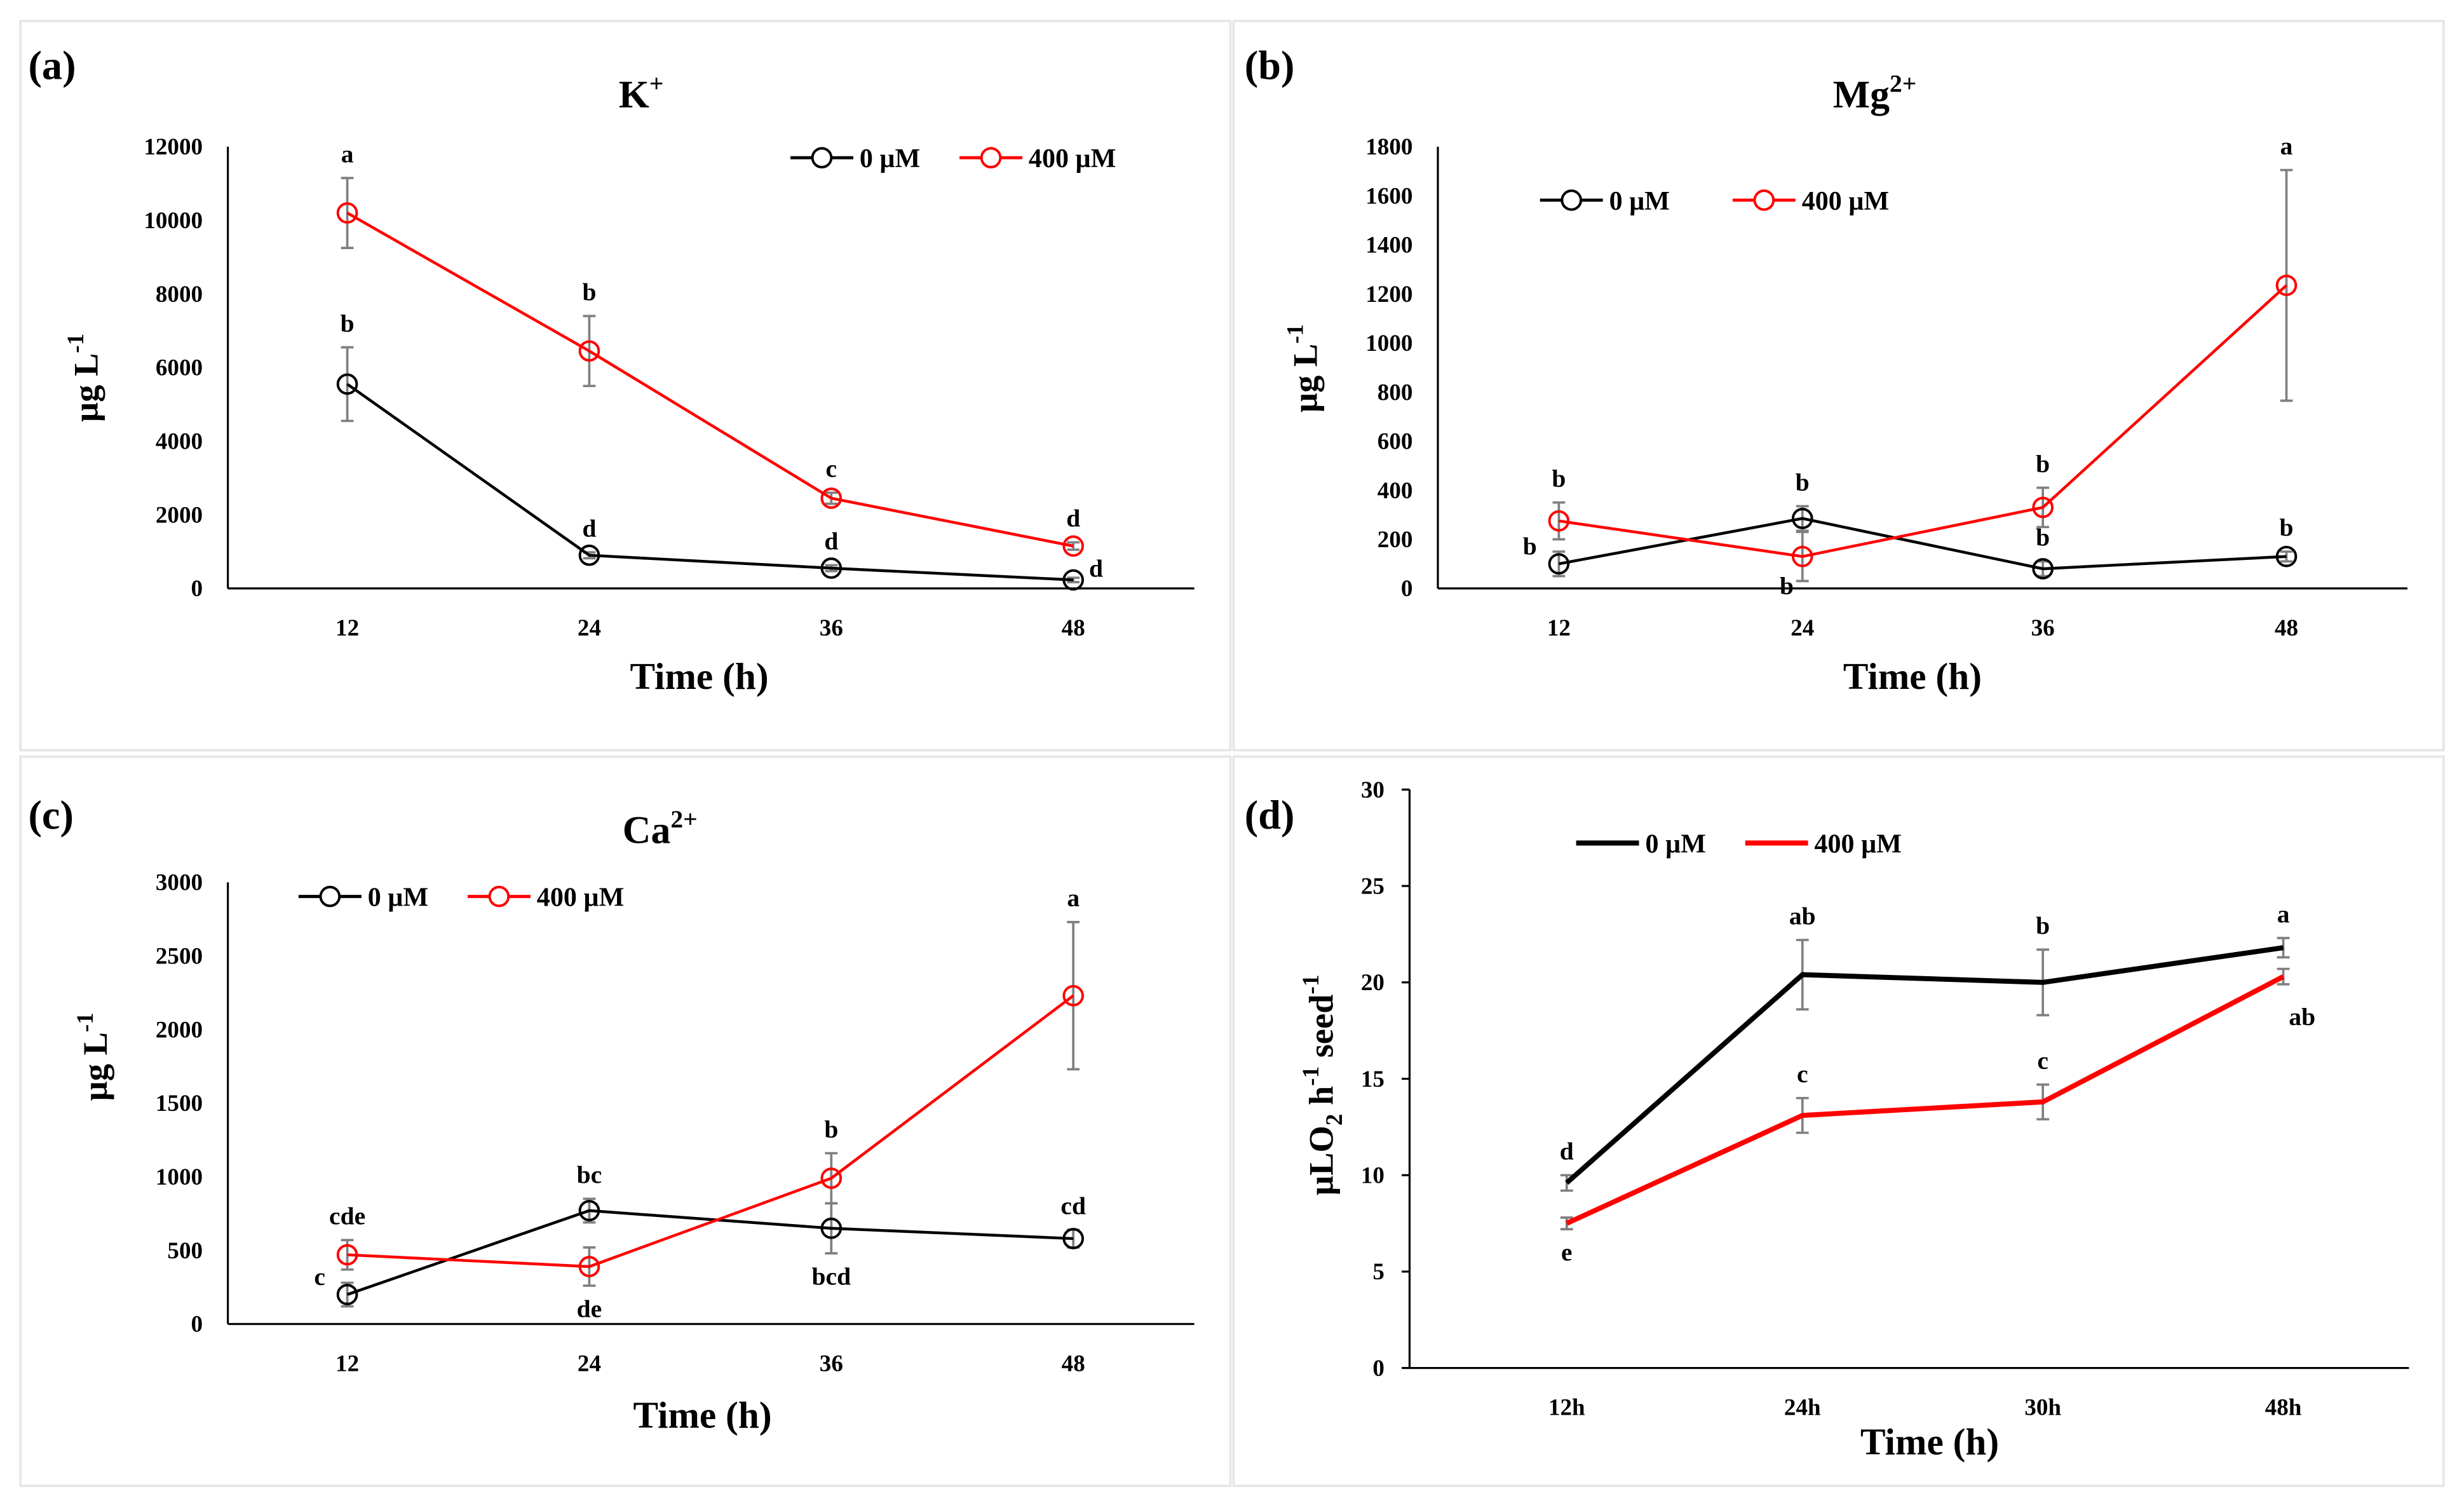  I want to click on y-tick-label: 10, so click(1373, 1176).